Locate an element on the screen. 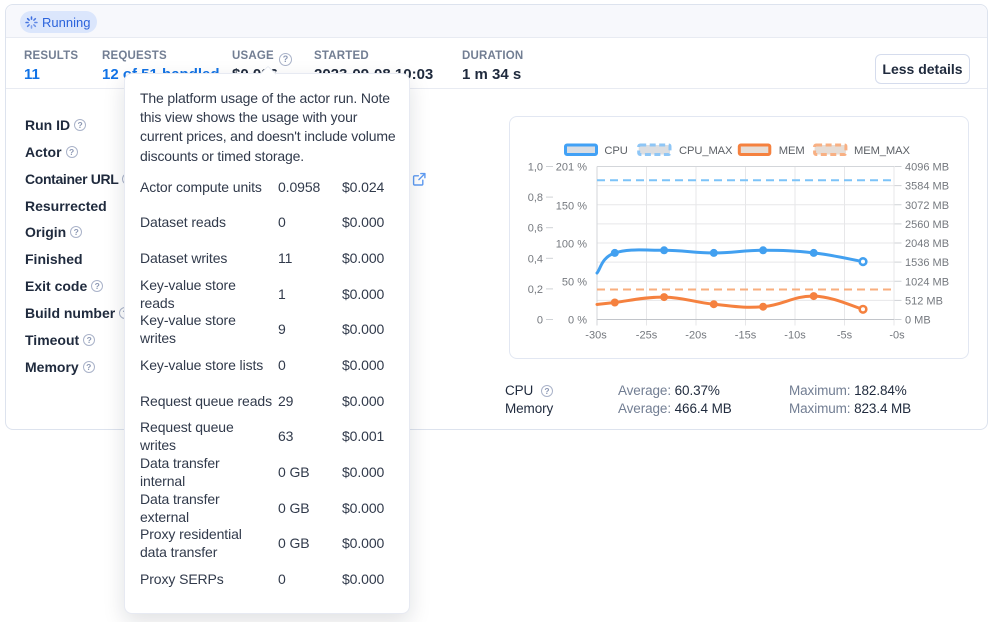  svg-text: 1,0 is located at coordinates (535, 168).